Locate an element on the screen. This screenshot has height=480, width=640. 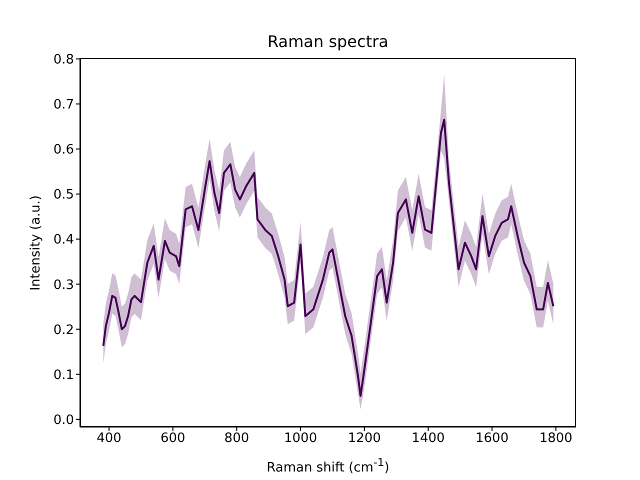
y-tick-label: 0.0 is located at coordinates (63, 420).